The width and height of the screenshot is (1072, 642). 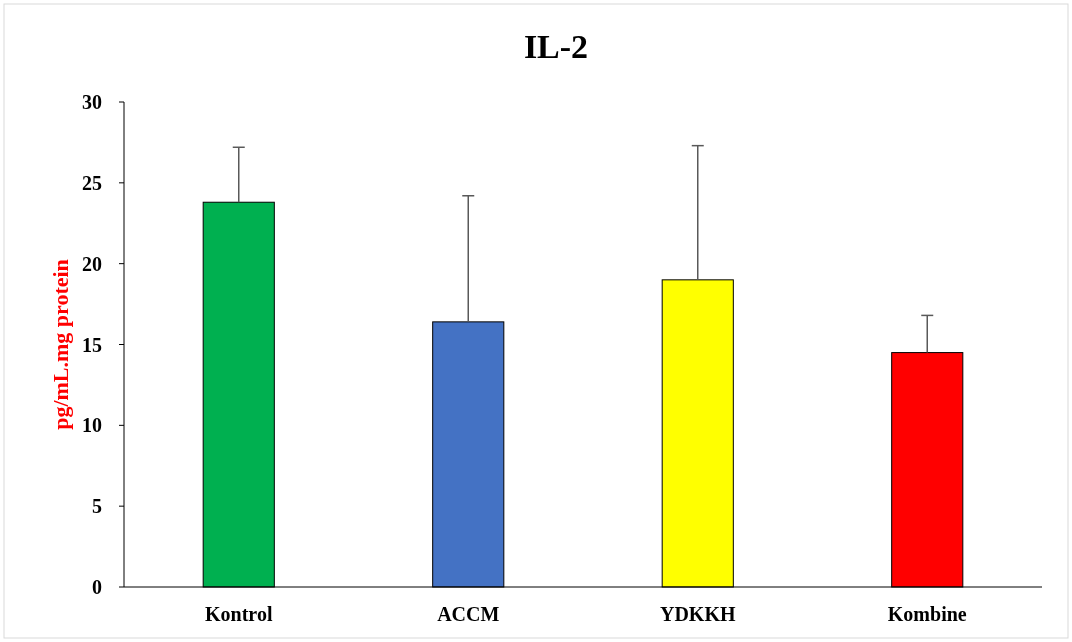 I want to click on y-tick-label: 15, so click(x=92, y=344).